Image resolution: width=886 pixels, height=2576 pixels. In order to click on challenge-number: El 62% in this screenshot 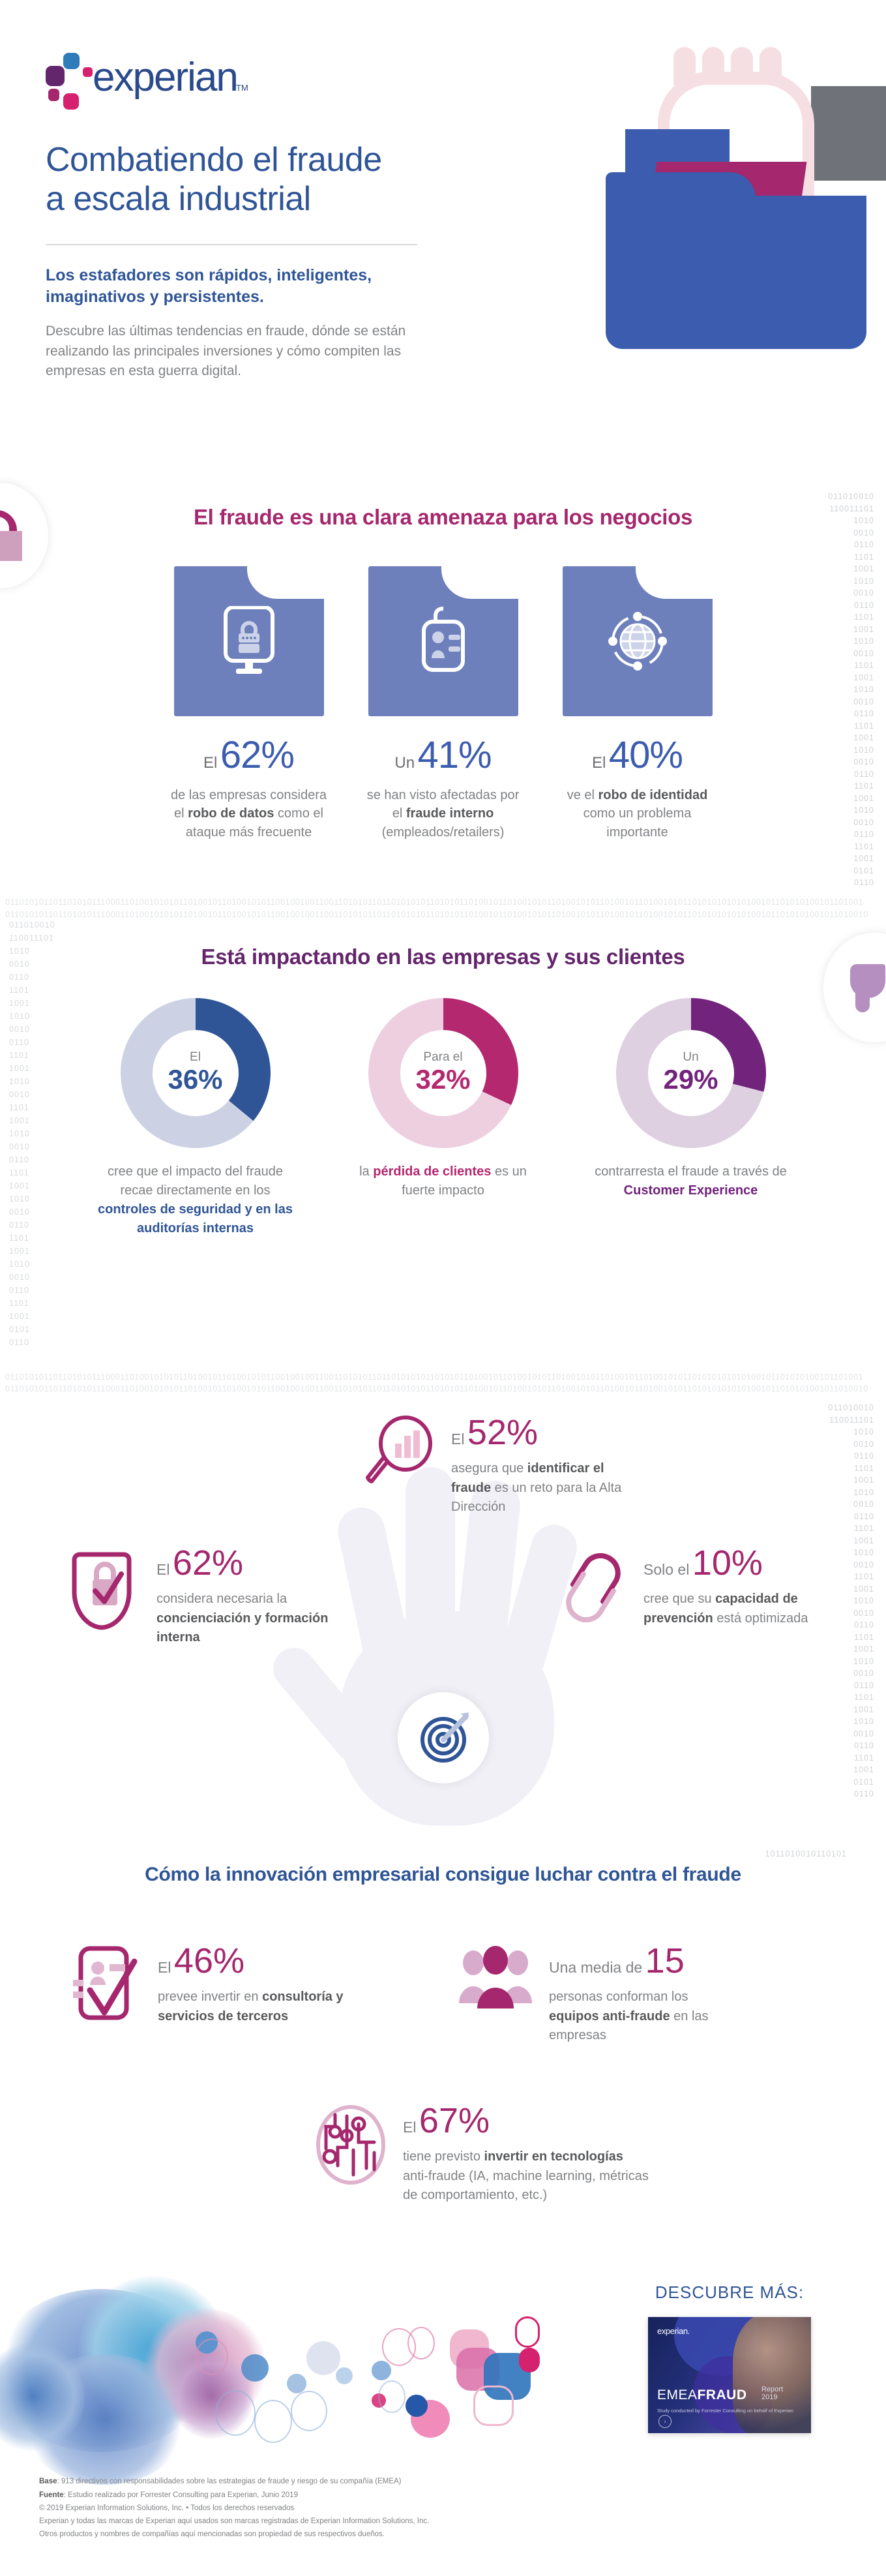, I will do `click(251, 1563)`.